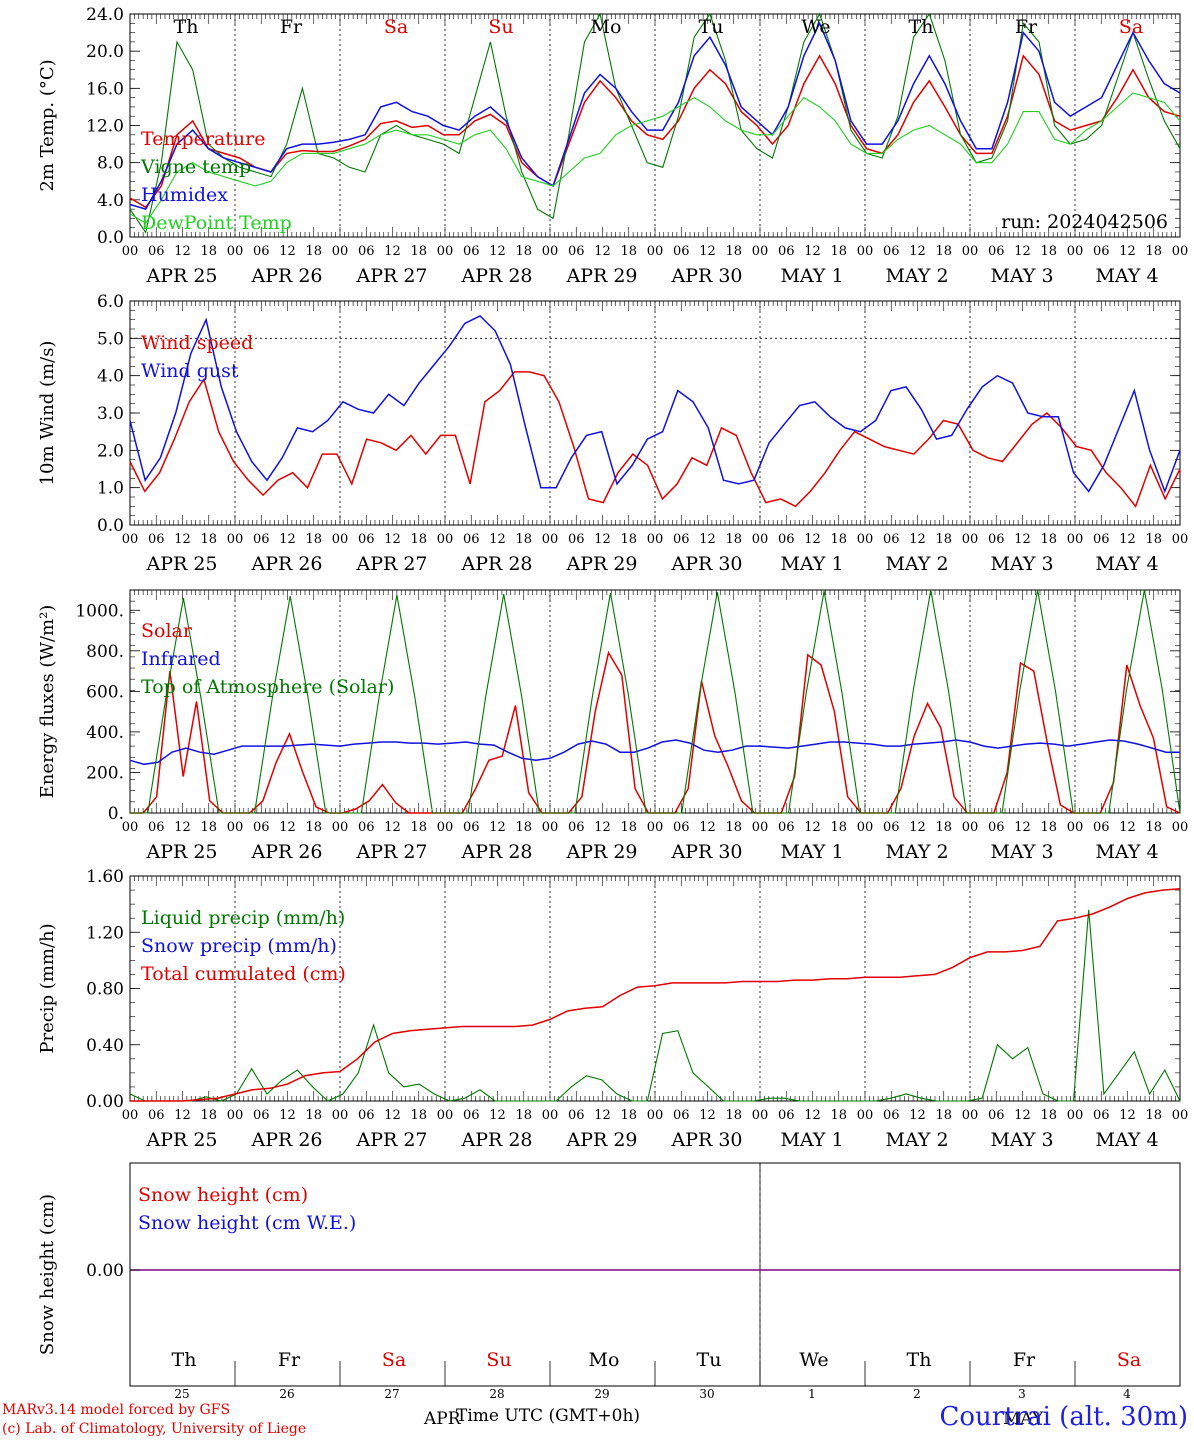 The image size is (1194, 1440). I want to click on y-tick-label: 1.0, so click(110, 489).